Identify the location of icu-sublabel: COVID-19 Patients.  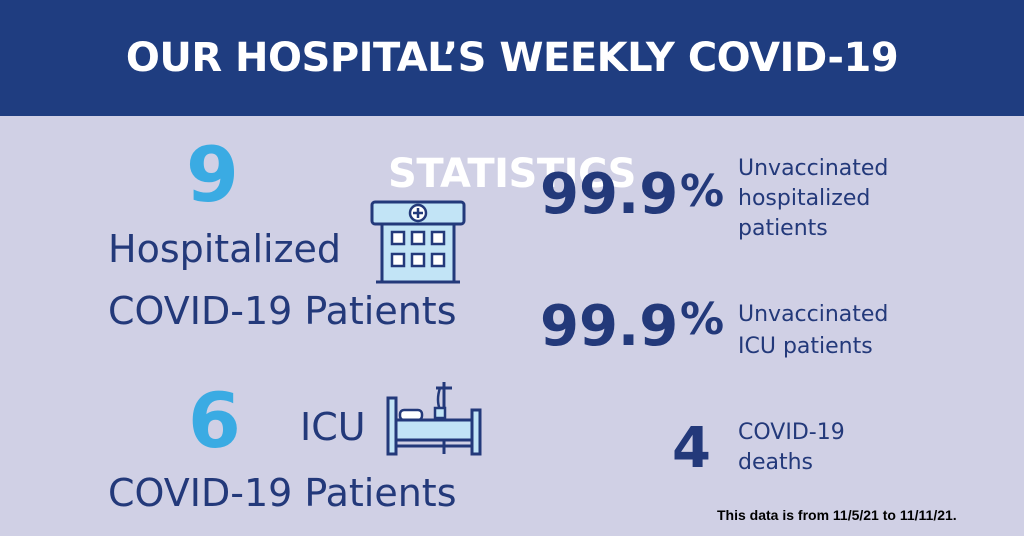
(282, 493).